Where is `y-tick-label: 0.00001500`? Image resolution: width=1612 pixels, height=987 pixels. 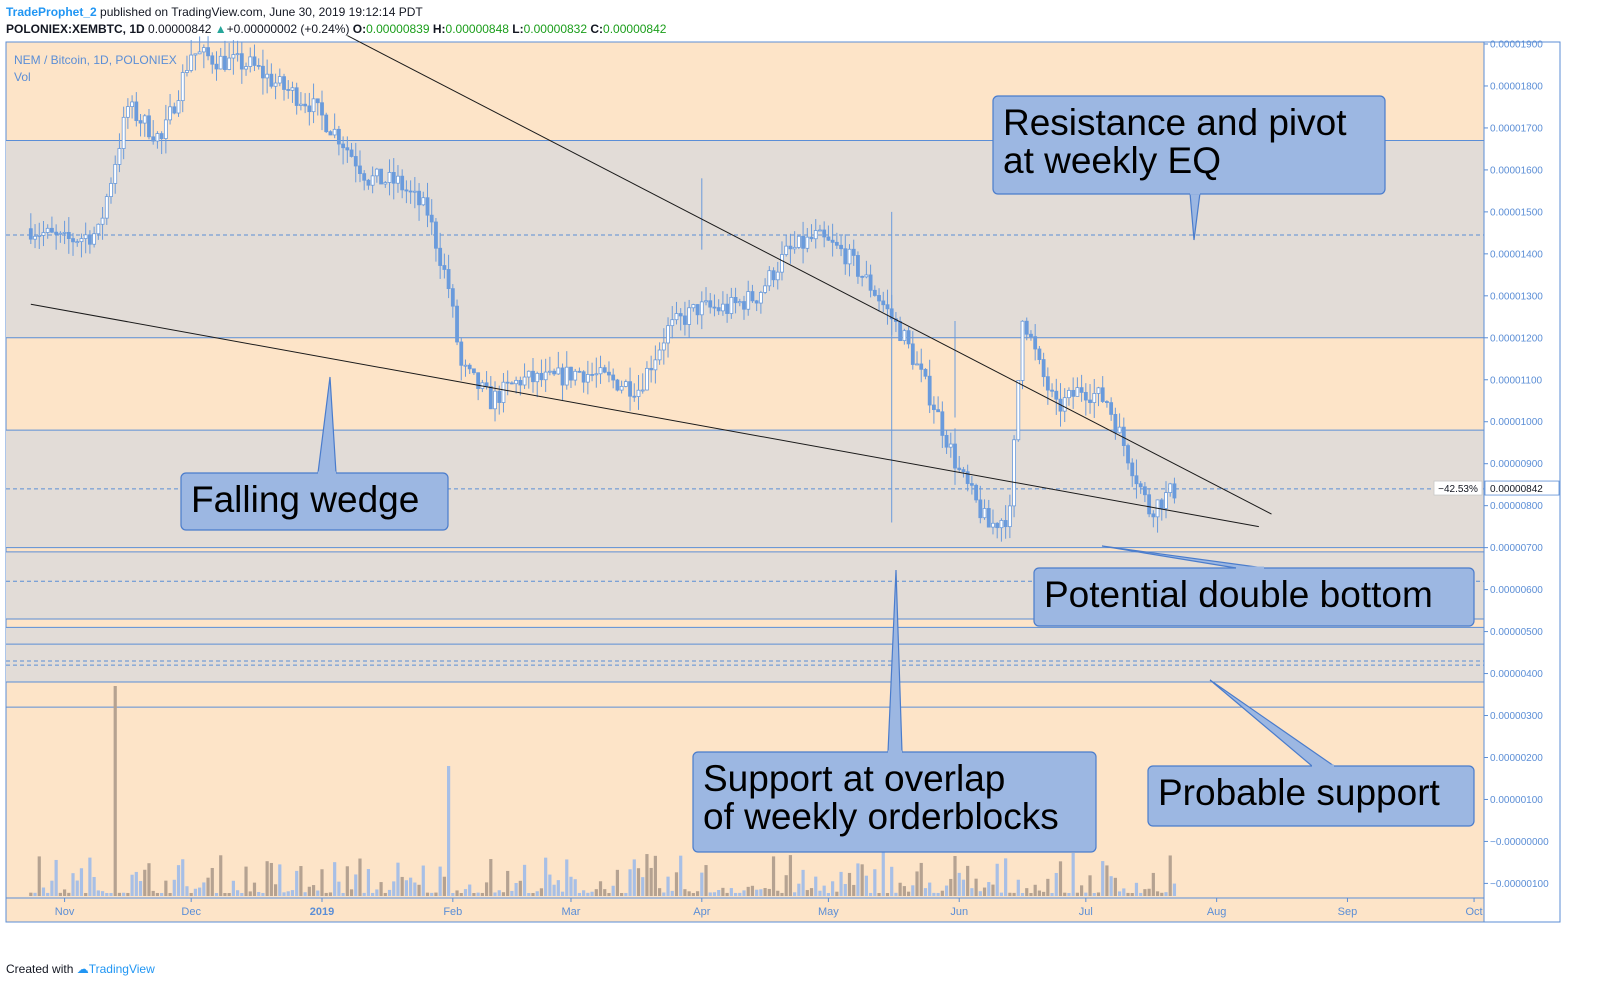
y-tick-label: 0.00001500 is located at coordinates (1516, 212).